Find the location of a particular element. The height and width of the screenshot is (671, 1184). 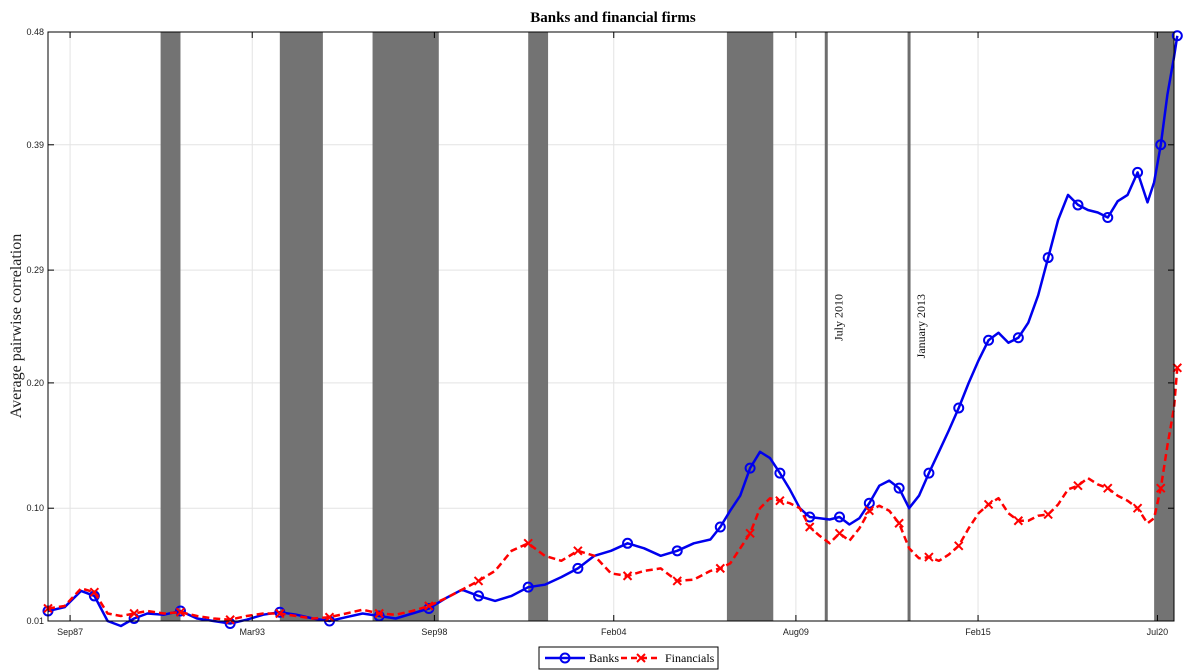

x-tick-label: Jul20 is located at coordinates (1158, 632).